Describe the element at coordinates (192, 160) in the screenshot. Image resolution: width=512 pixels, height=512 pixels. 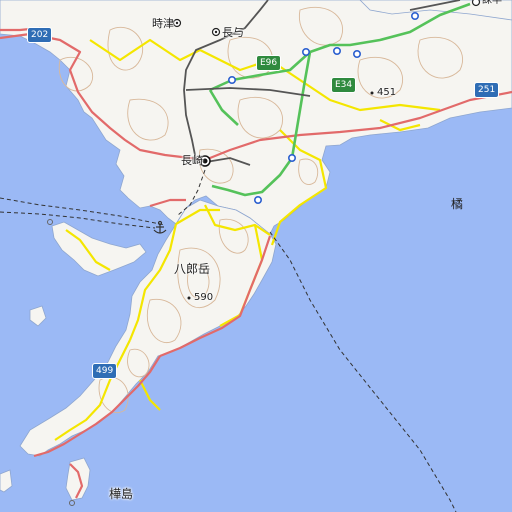
I see `place-label-nagasaki: 長崎` at that location.